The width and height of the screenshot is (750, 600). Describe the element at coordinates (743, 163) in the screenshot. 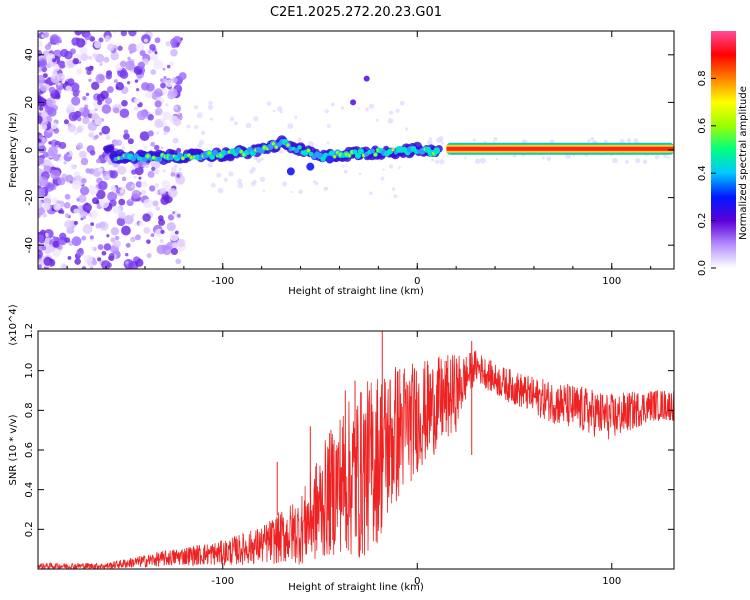

I see `colorbar-label: Normalized spectral amplitude` at that location.